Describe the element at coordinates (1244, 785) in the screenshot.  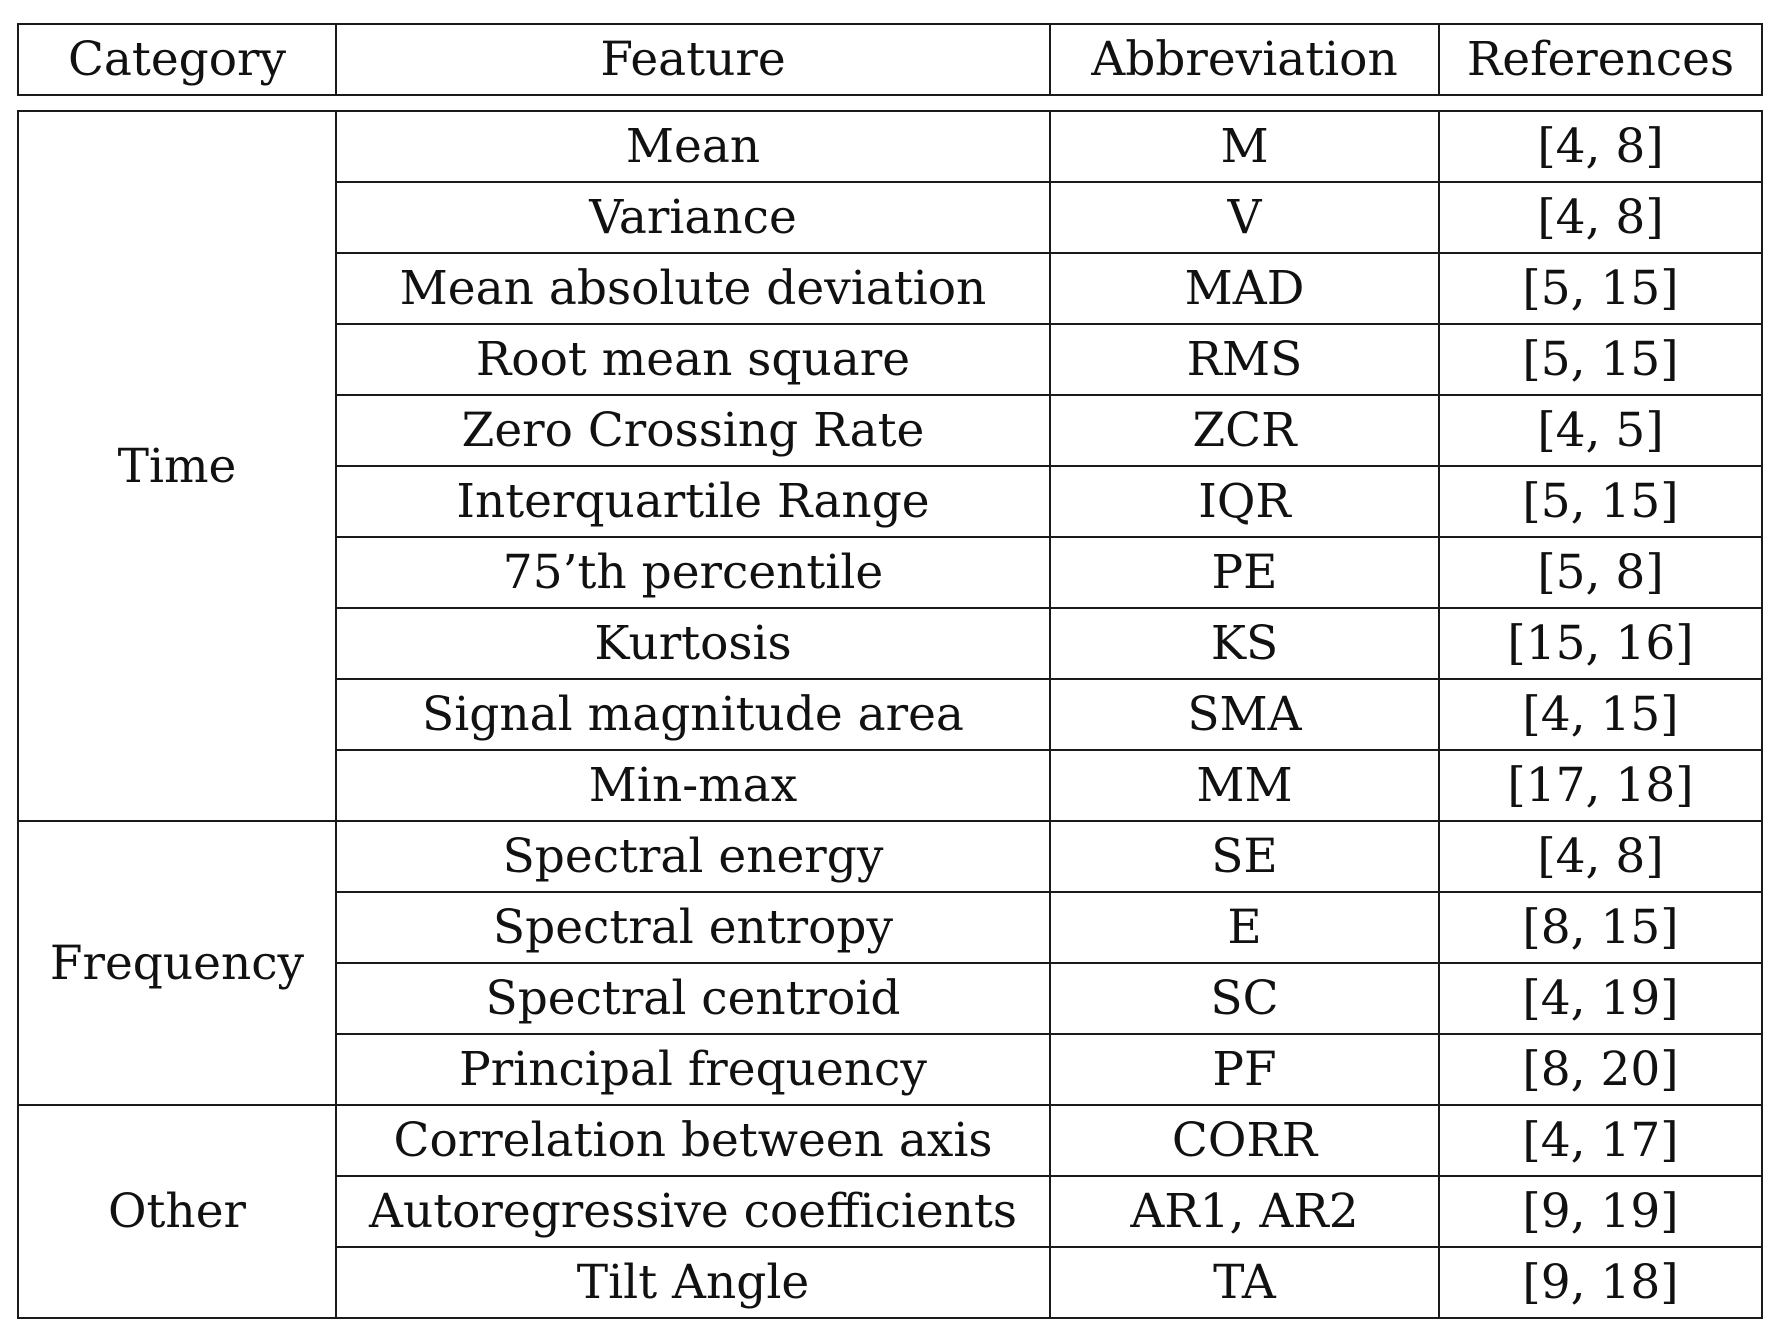
I see `abbreviation-cell: MM` at that location.